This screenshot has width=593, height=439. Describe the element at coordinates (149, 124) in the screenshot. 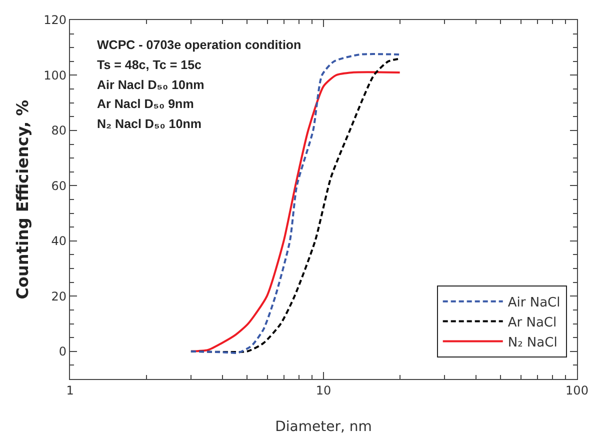

I see `annotation: N₂ Nacl D₅₀ 10nm` at that location.